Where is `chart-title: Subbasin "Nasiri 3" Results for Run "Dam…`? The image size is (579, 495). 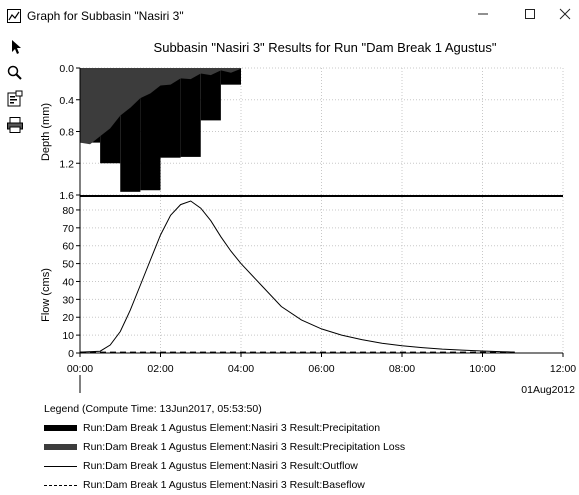
chart-title: Subbasin "Nasiri 3" Results for Run "Dam… is located at coordinates (325, 47).